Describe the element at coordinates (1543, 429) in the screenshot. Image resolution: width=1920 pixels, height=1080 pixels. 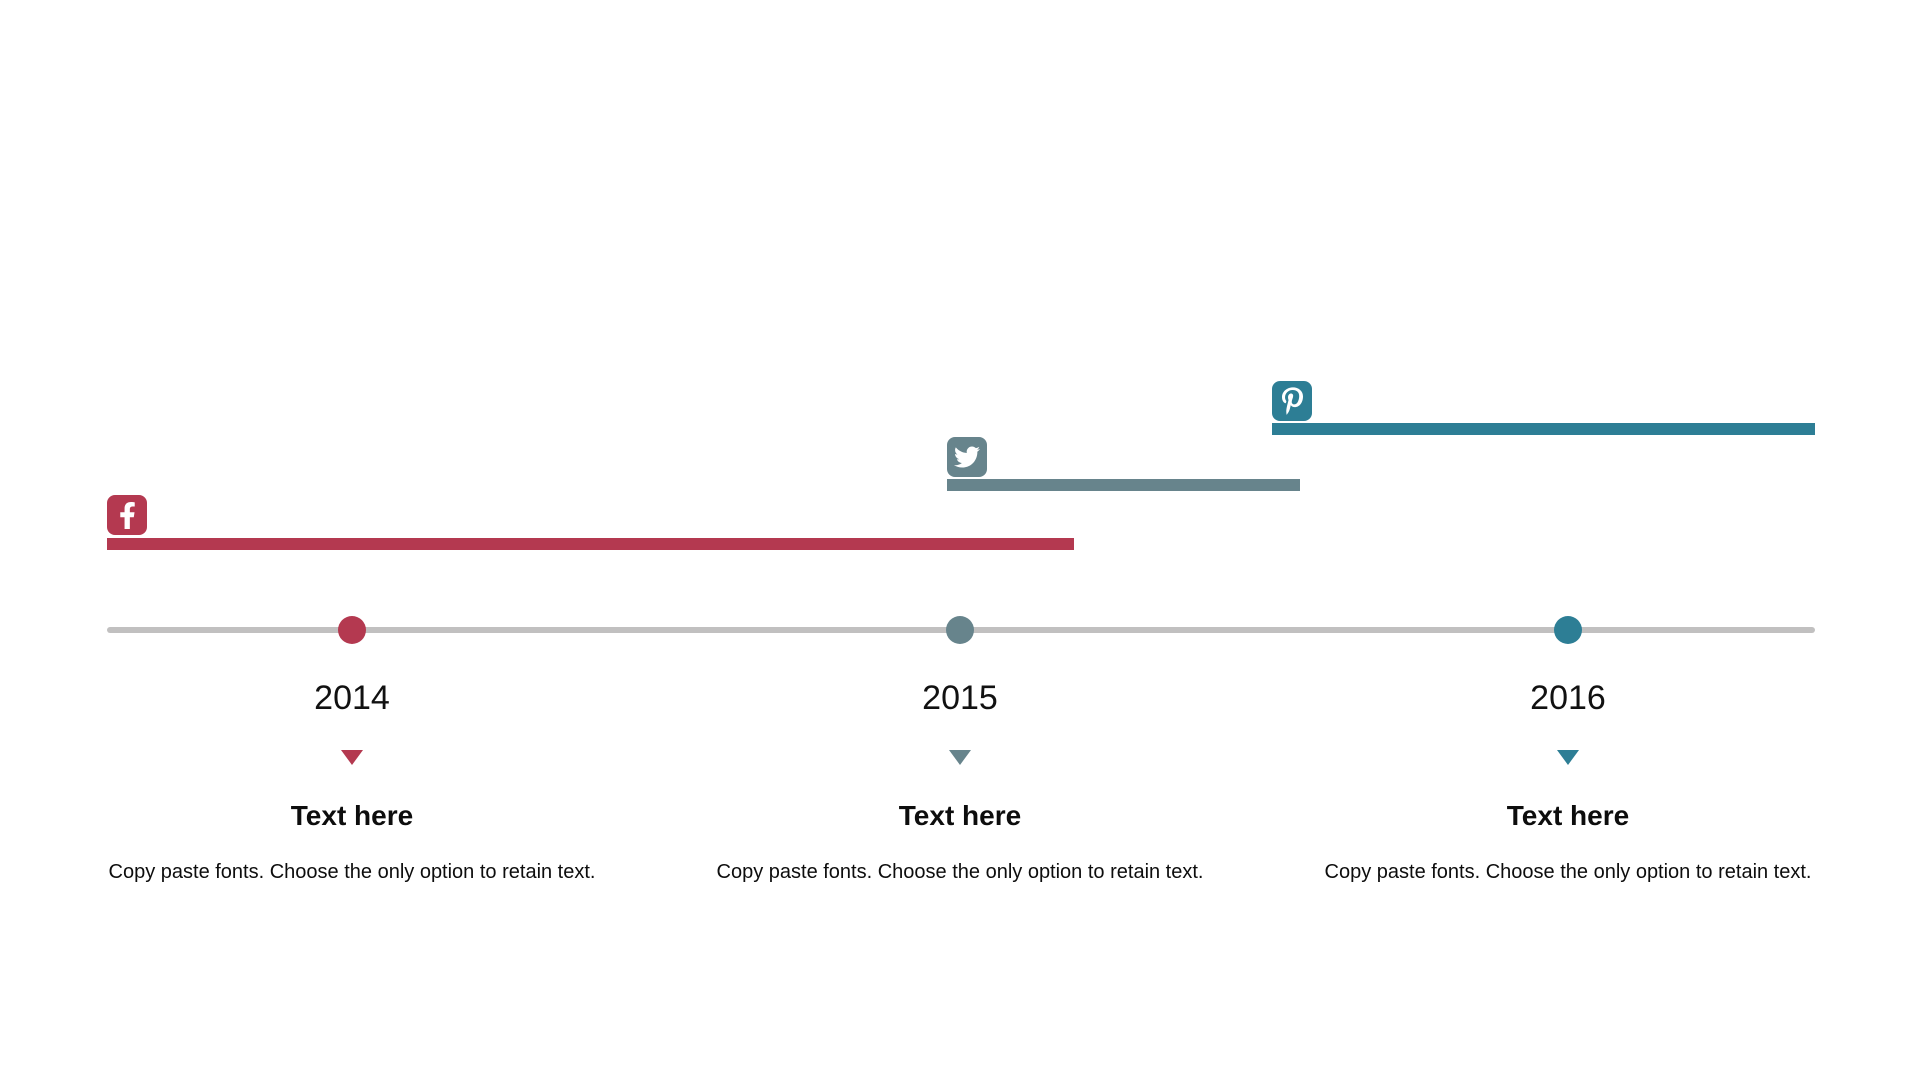
I see `pinterest-duration-bar` at that location.